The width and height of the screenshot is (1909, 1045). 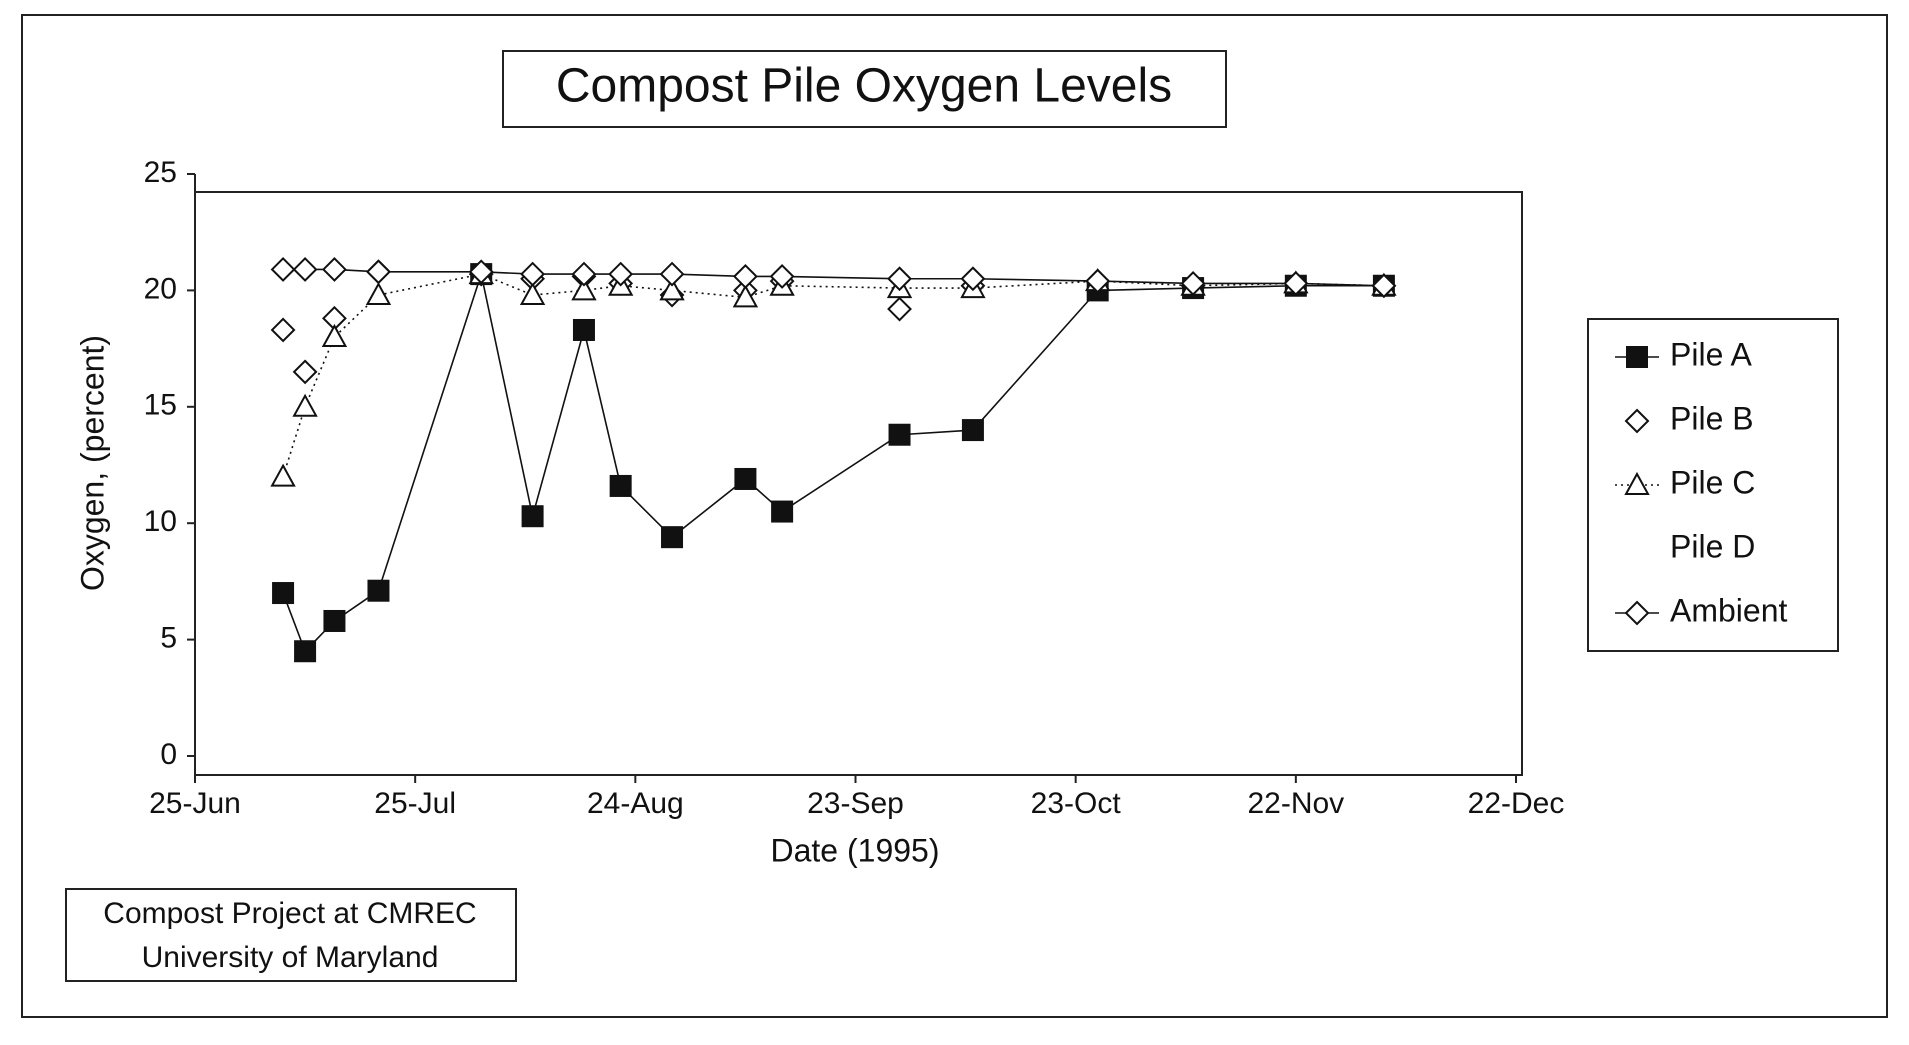 What do you see at coordinates (195, 803) in the screenshot?
I see `x-tick-label: 25-Jun` at bounding box center [195, 803].